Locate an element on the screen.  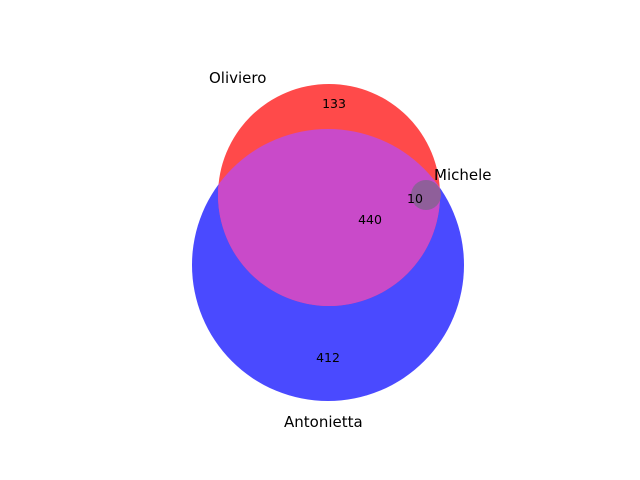
circle-michele is located at coordinates (426, 195).